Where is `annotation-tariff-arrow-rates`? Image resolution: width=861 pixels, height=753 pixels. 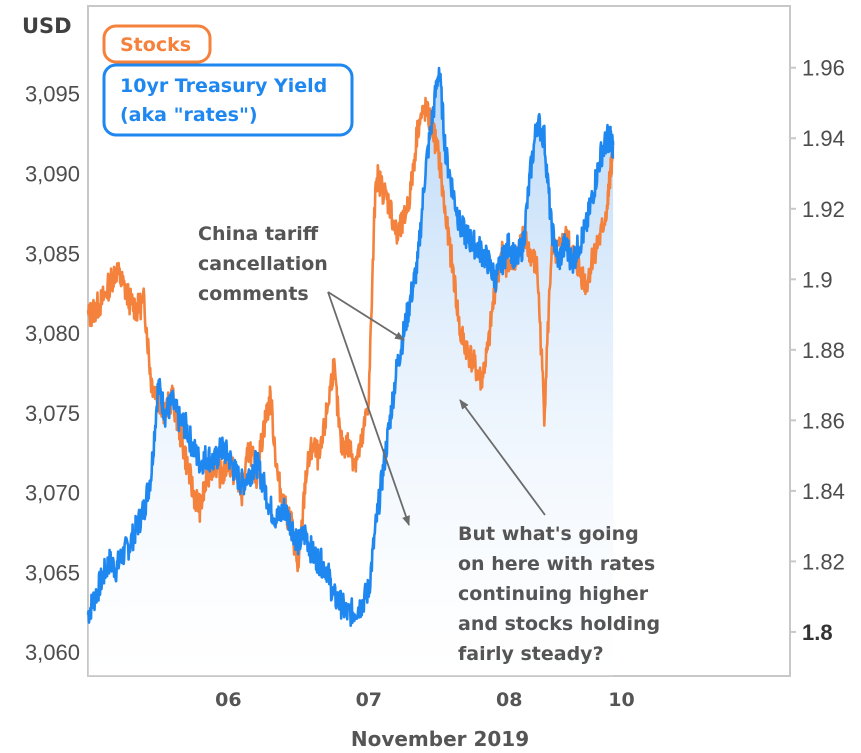
annotation-tariff-arrow-rates is located at coordinates (368, 408).